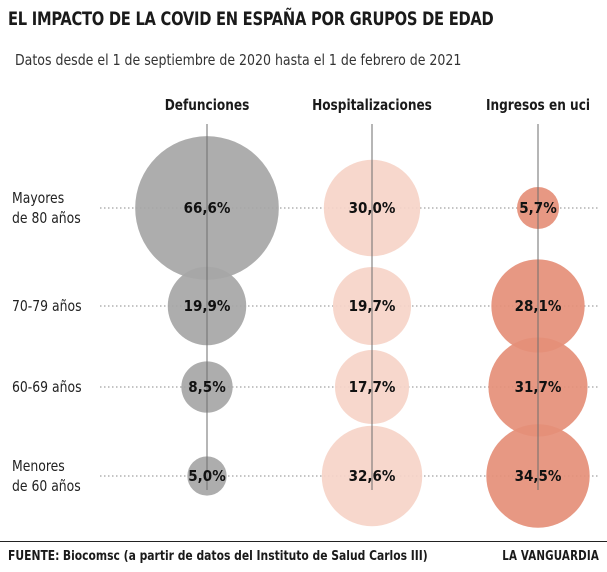  Describe the element at coordinates (538, 105) in the screenshot. I see `column-header-ingresos-en-uci: Ingresos en uci` at that location.